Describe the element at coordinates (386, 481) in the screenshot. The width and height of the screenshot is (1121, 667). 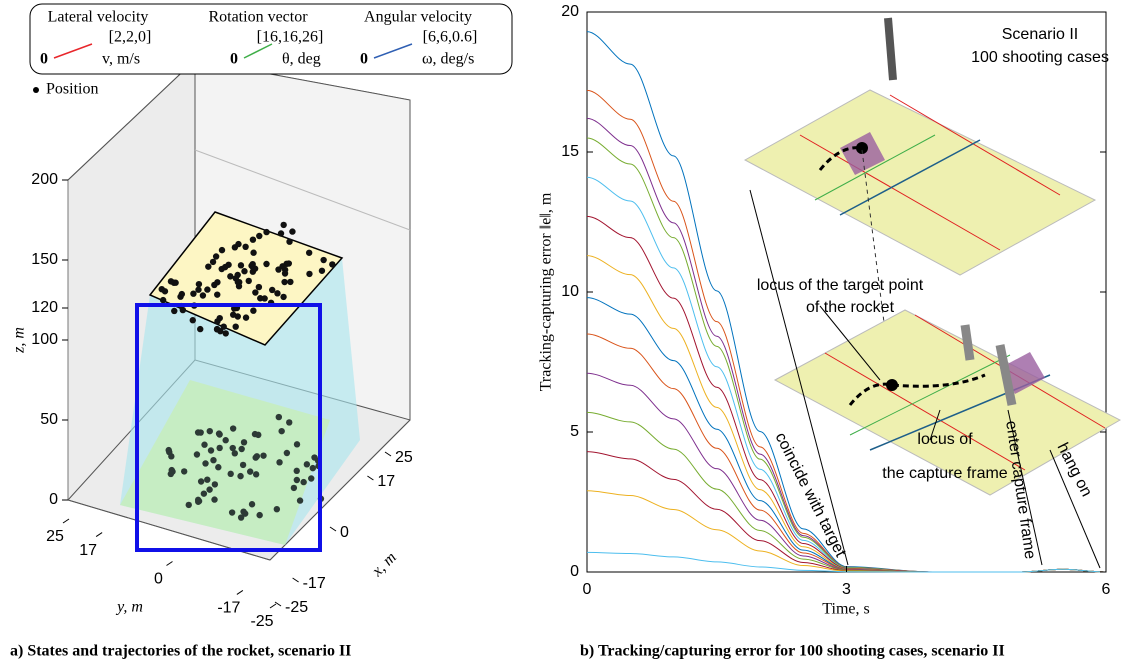
I see `x-tick-label: 17` at that location.